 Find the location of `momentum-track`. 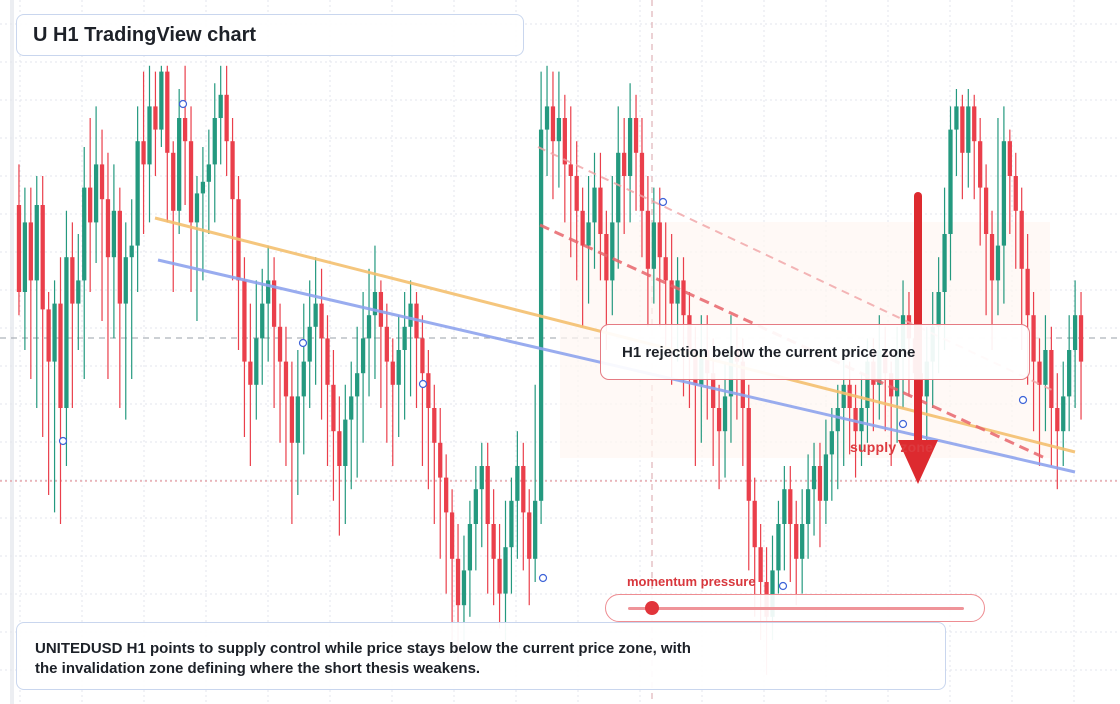

momentum-track is located at coordinates (796, 608).